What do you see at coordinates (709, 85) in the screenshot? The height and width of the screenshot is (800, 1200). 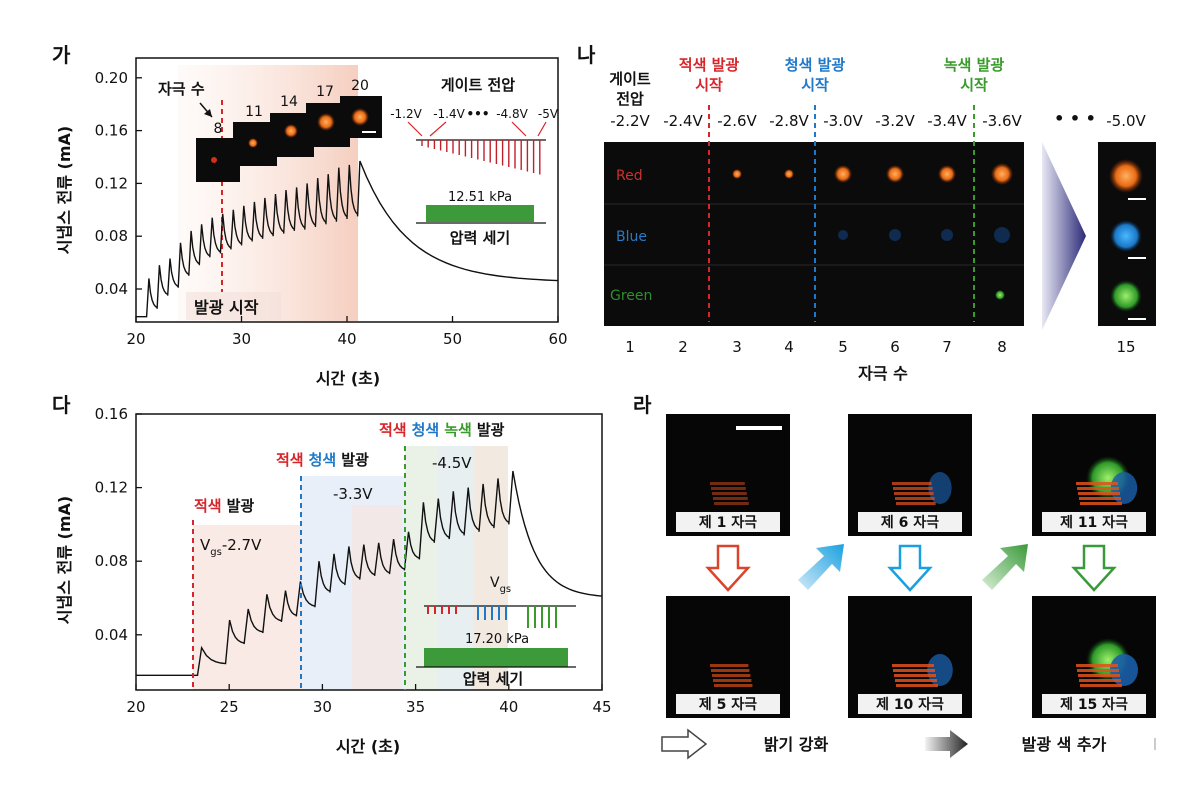 I see `red-start-line2: 시작` at bounding box center [709, 85].